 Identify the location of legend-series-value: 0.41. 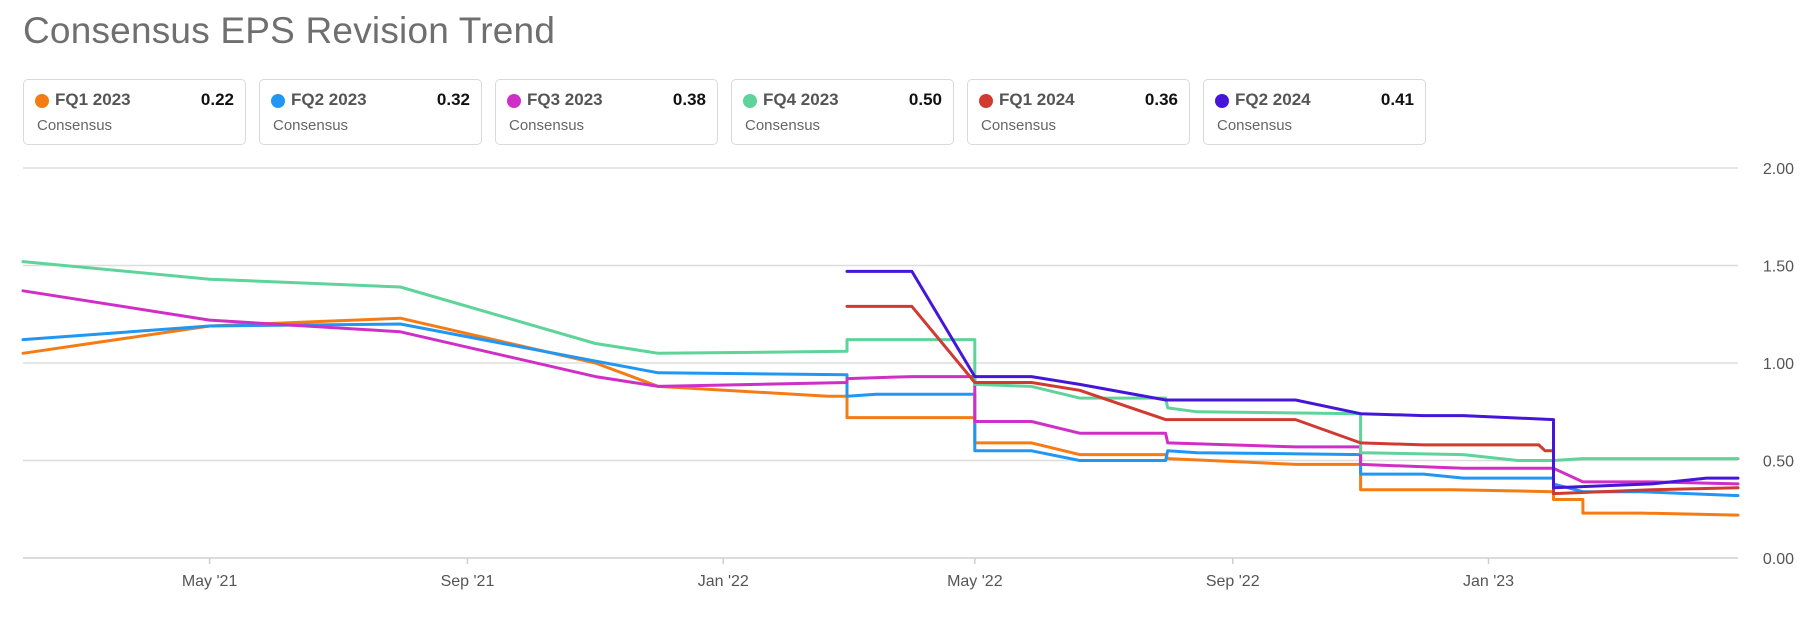
(1397, 99).